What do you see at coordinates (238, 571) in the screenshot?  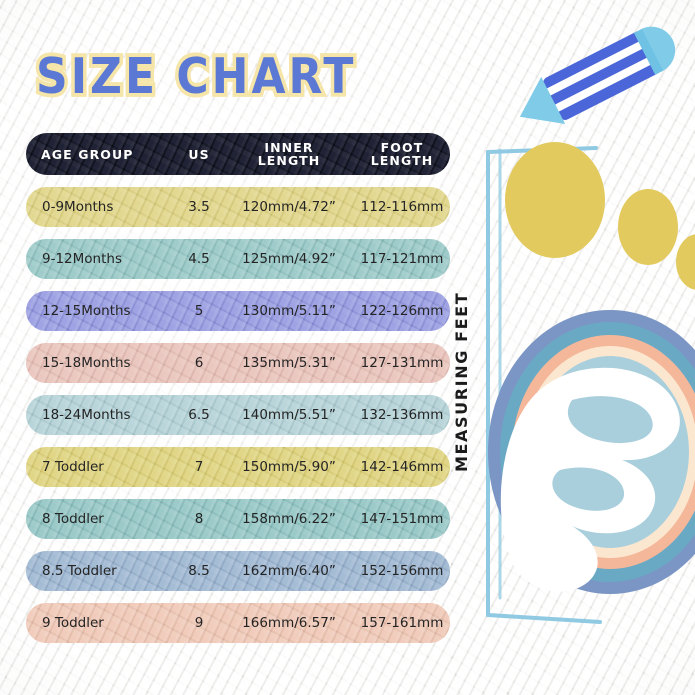 I see `table-row: 8.5 Toddler 8.5 162mm/6.40” 152-156mm` at bounding box center [238, 571].